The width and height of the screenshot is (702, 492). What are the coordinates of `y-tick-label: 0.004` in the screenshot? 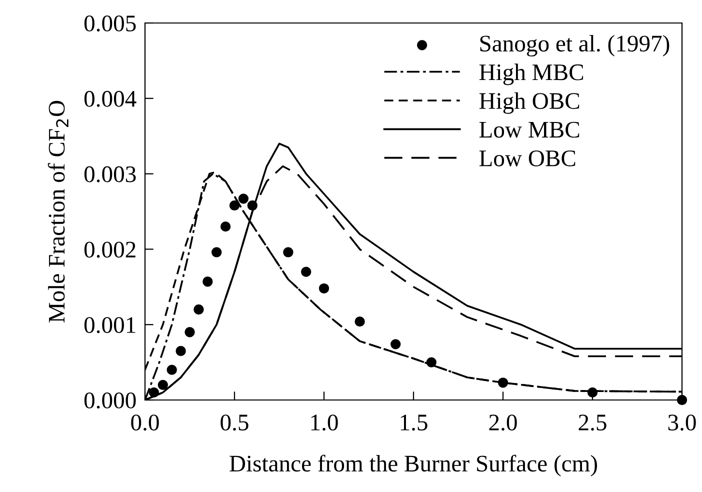 It's located at (110, 98).